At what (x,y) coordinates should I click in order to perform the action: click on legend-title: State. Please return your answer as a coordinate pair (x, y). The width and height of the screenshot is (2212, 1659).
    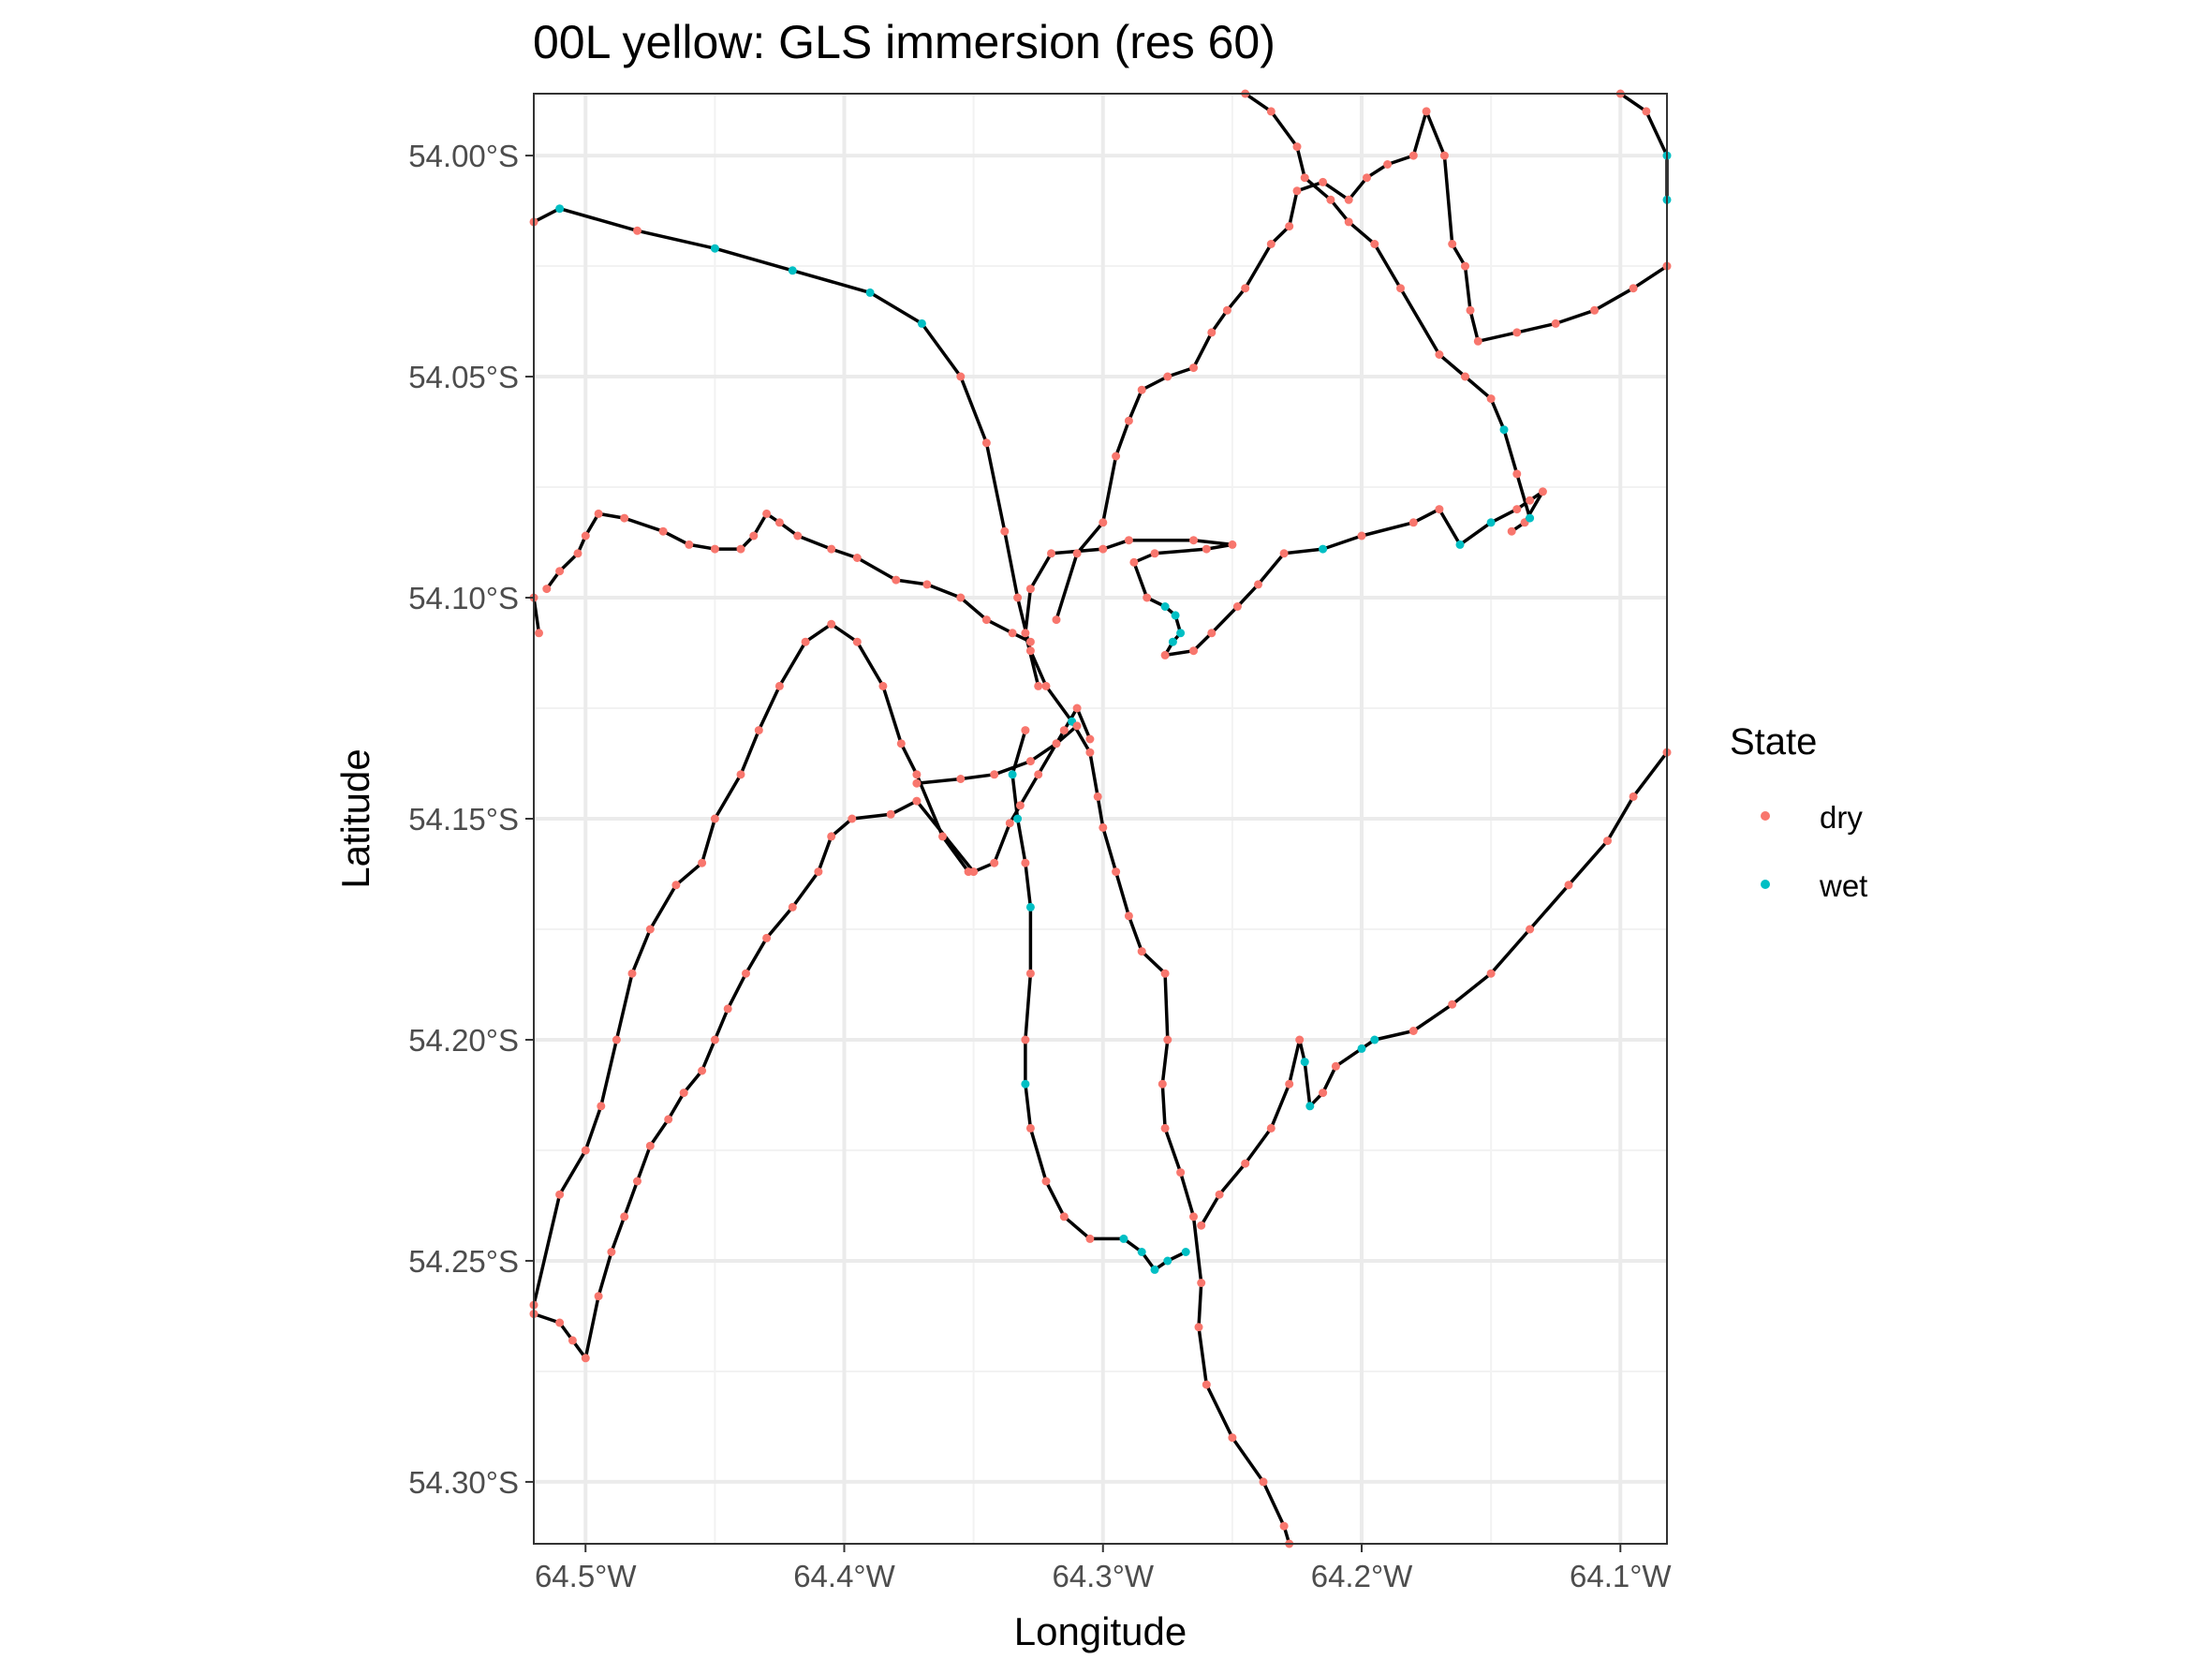
    Looking at the image, I should click on (1774, 742).